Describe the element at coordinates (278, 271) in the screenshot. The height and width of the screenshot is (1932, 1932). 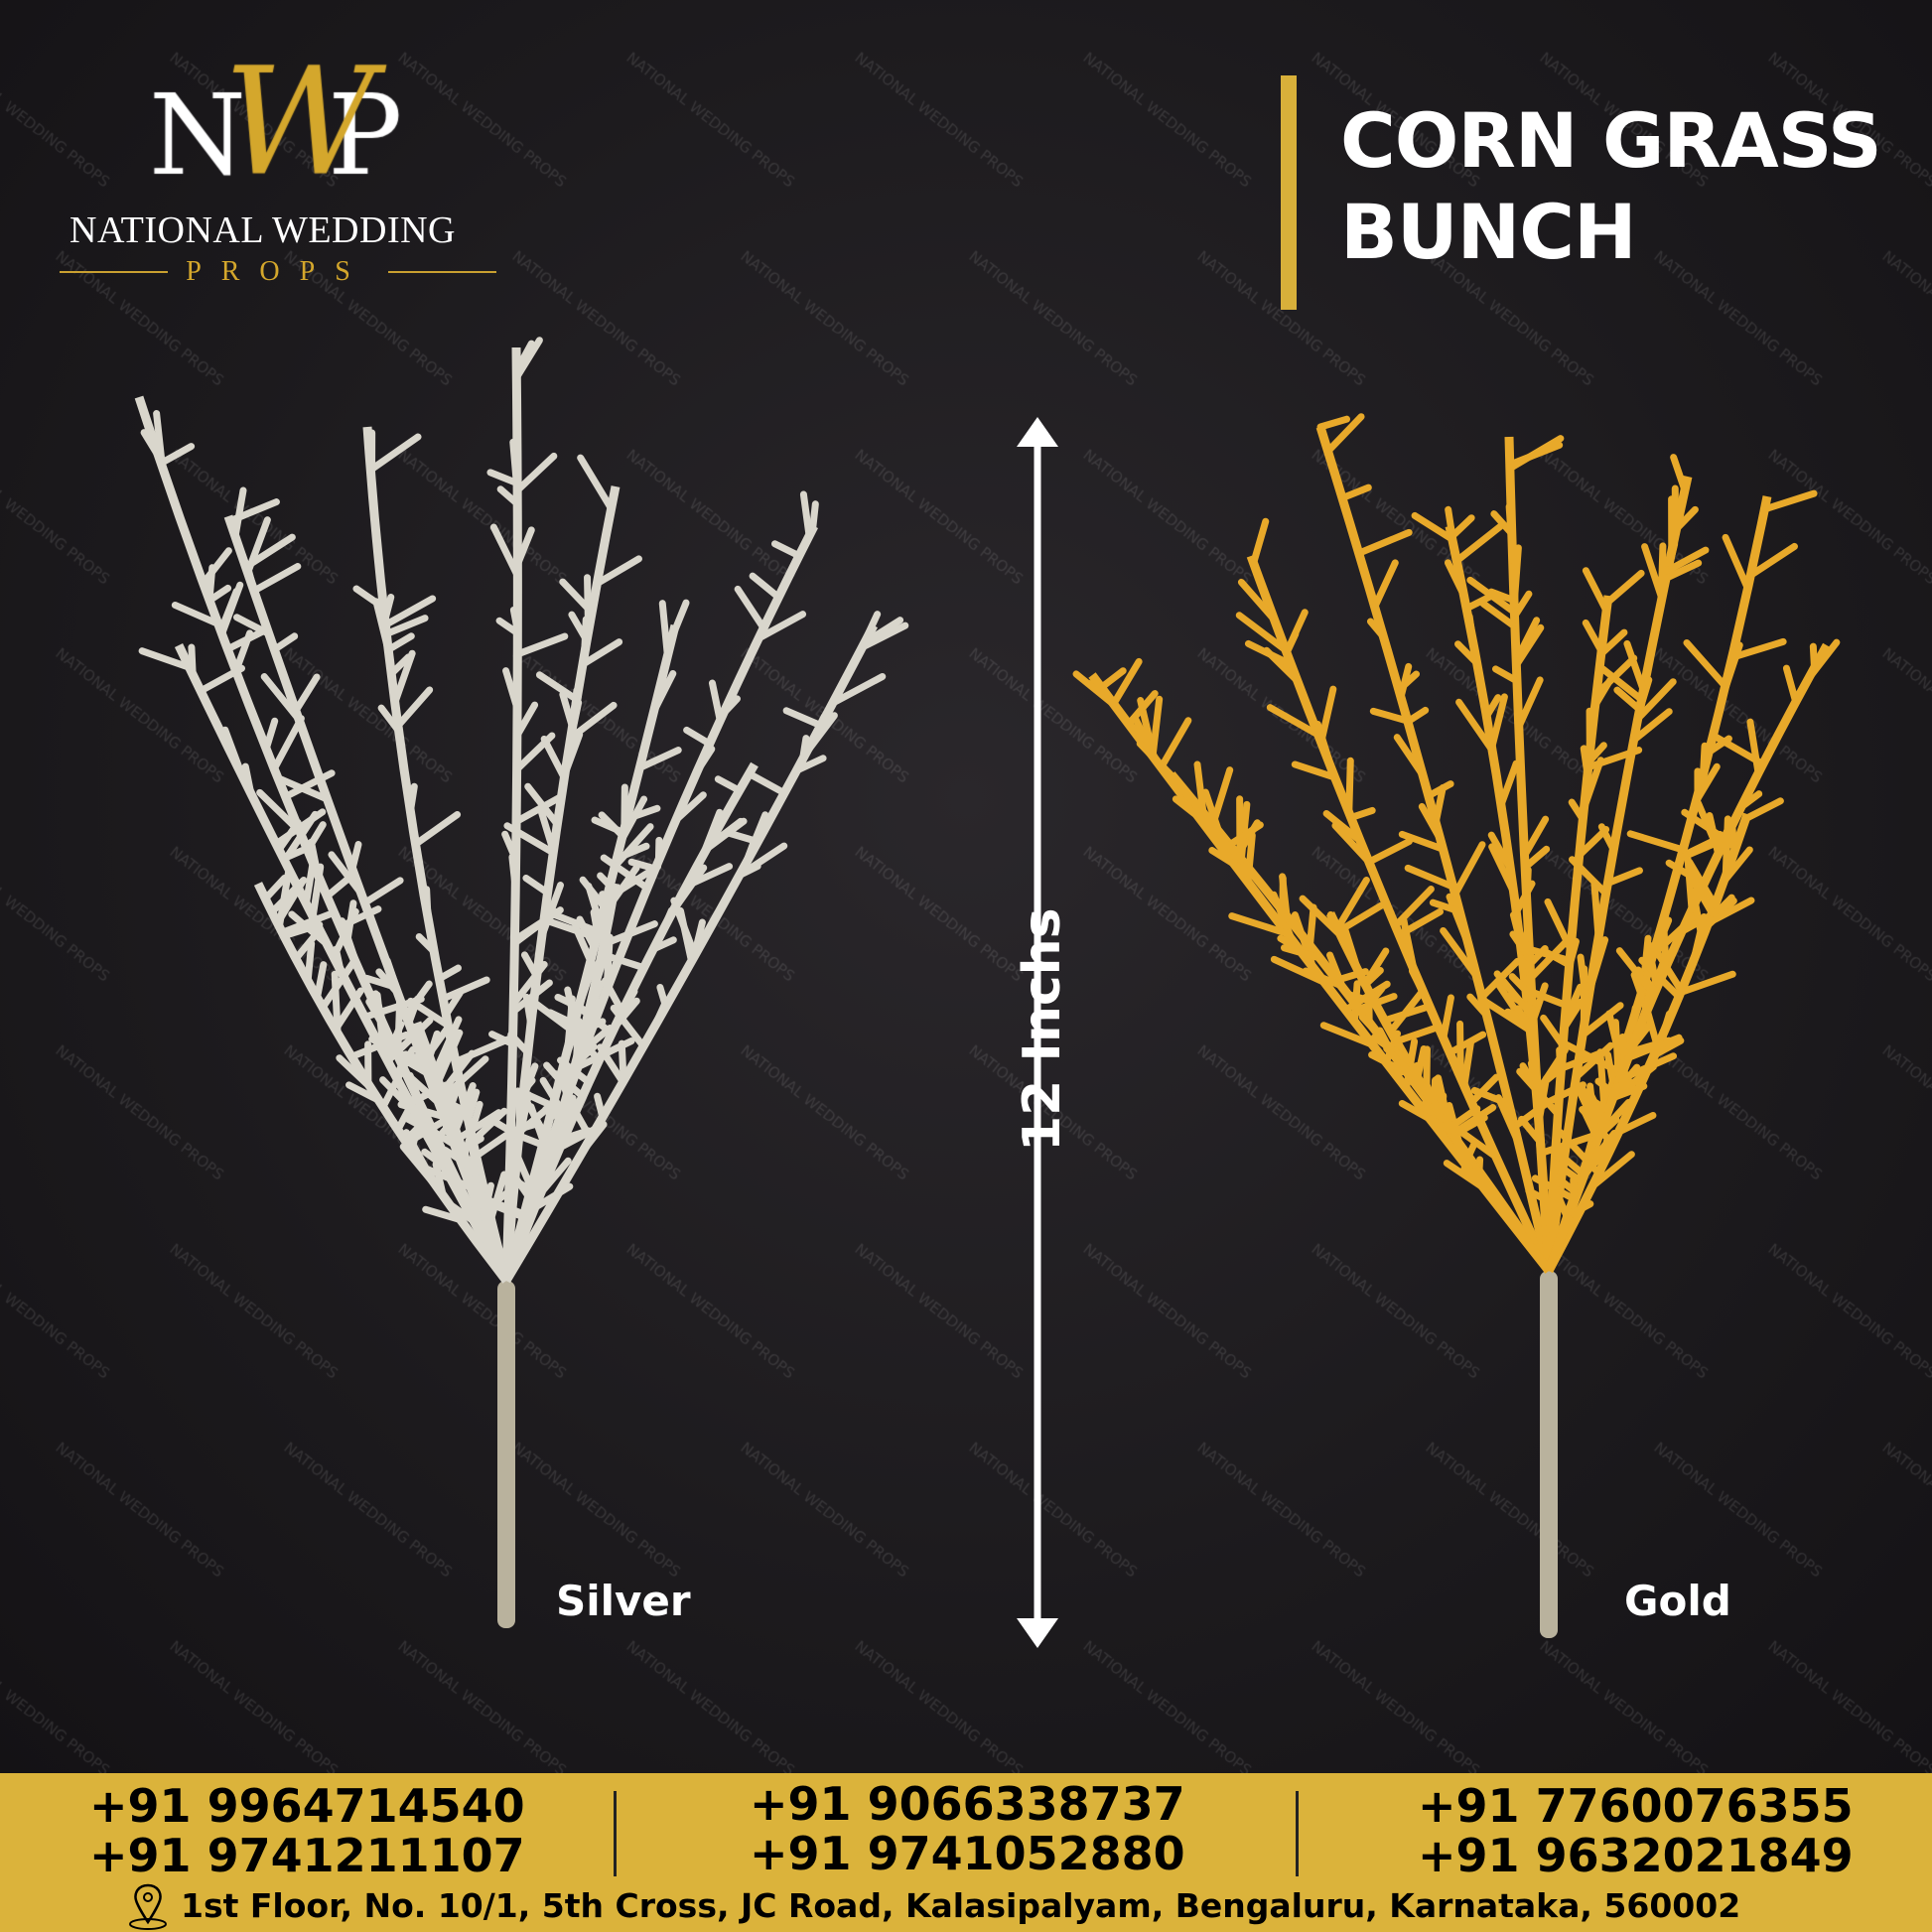
I see `logo-sub-text: PROPS` at that location.